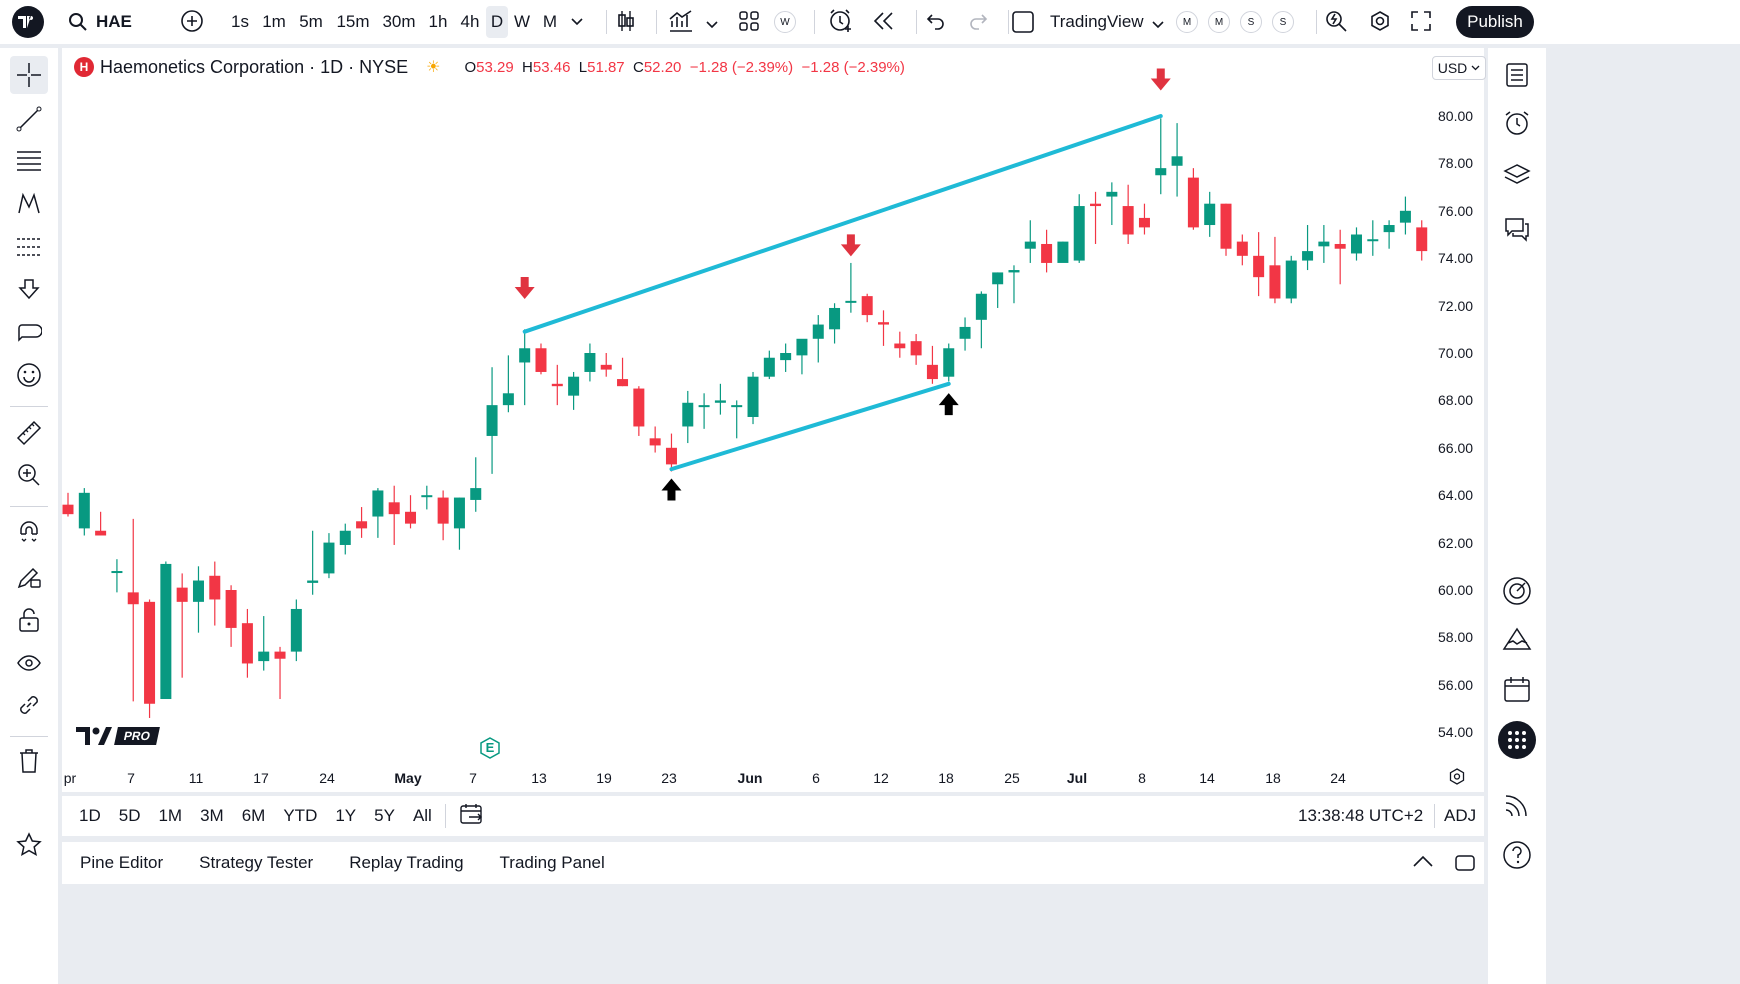  Describe the element at coordinates (936, 23) in the screenshot. I see `undo-button` at that location.